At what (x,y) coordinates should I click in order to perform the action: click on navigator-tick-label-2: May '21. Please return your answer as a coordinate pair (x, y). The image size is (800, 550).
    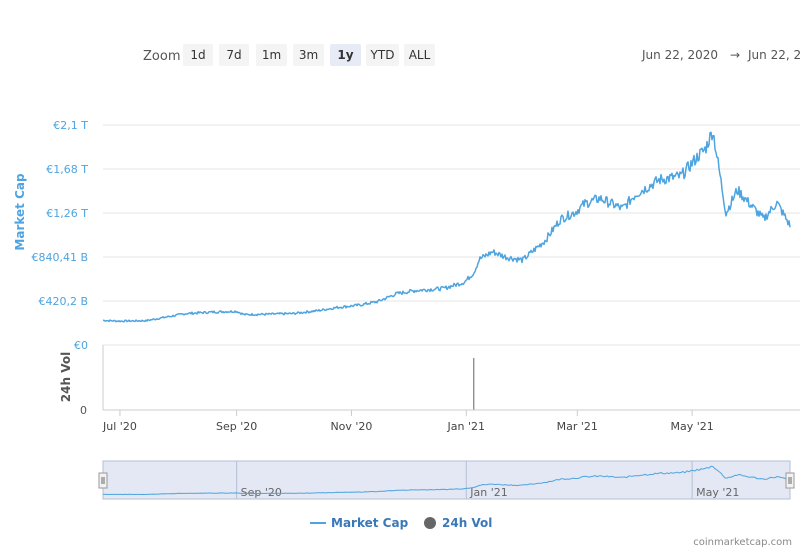
    Looking at the image, I should click on (717, 492).